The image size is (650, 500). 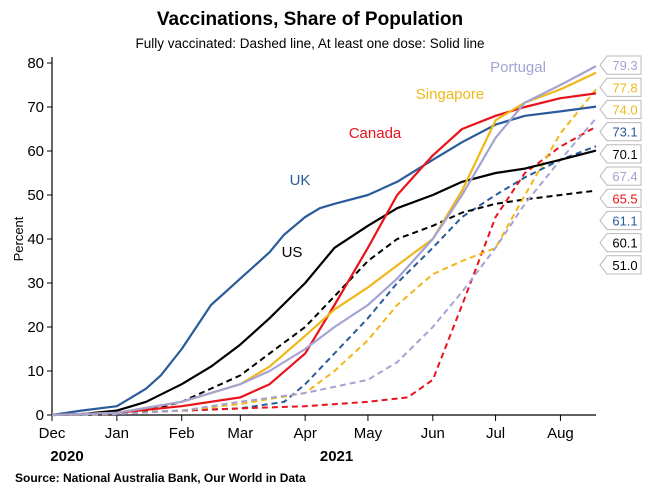 I want to click on value-tag: 67.4, so click(x=620, y=176).